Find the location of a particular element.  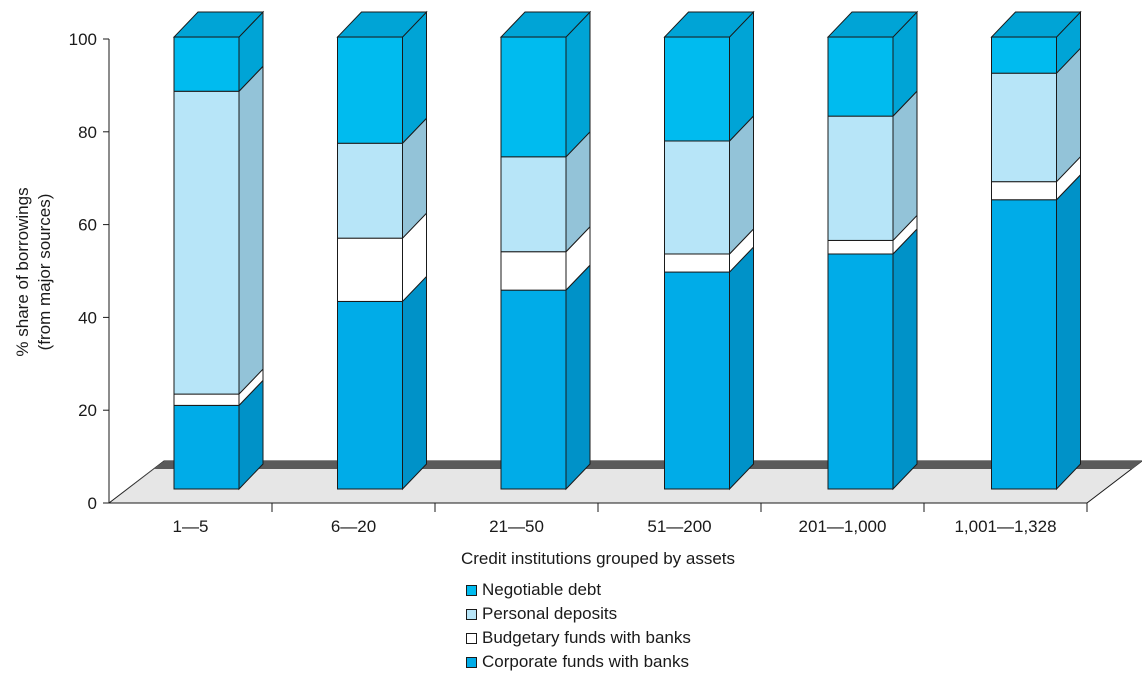

y-tick-label: 60 is located at coordinates (87, 225).